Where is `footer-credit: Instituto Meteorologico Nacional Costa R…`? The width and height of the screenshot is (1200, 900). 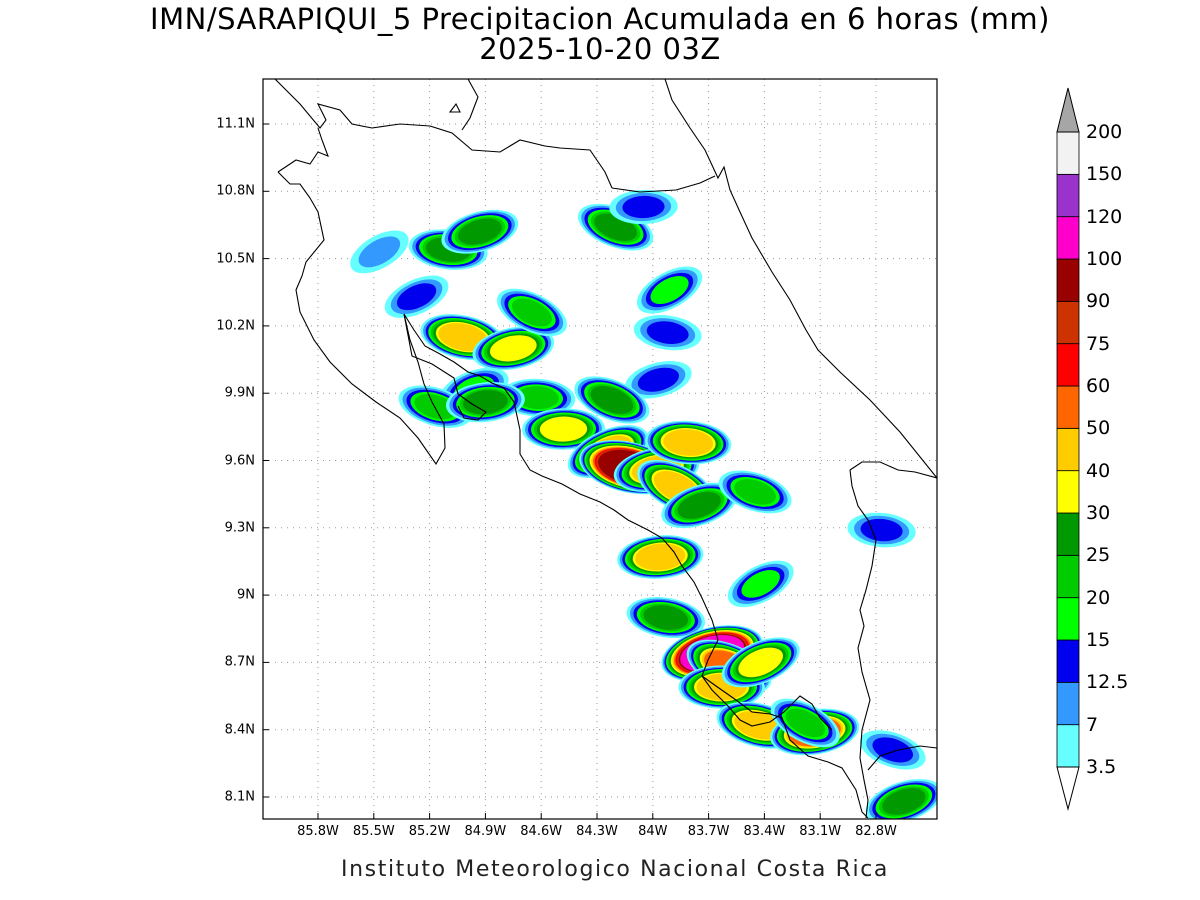 footer-credit: Instituto Meteorologico Nacional Costa R… is located at coordinates (615, 869).